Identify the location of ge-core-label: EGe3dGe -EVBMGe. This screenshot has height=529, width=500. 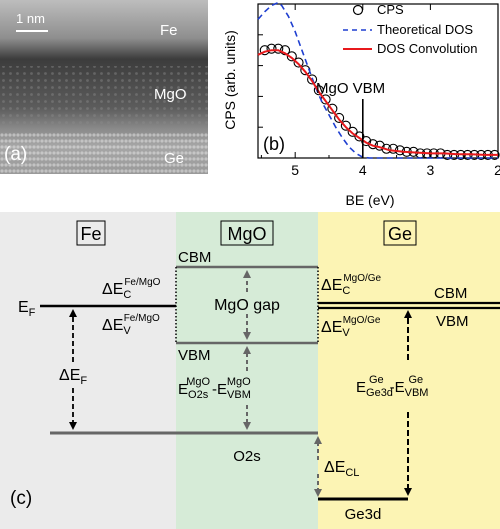
(392, 386).